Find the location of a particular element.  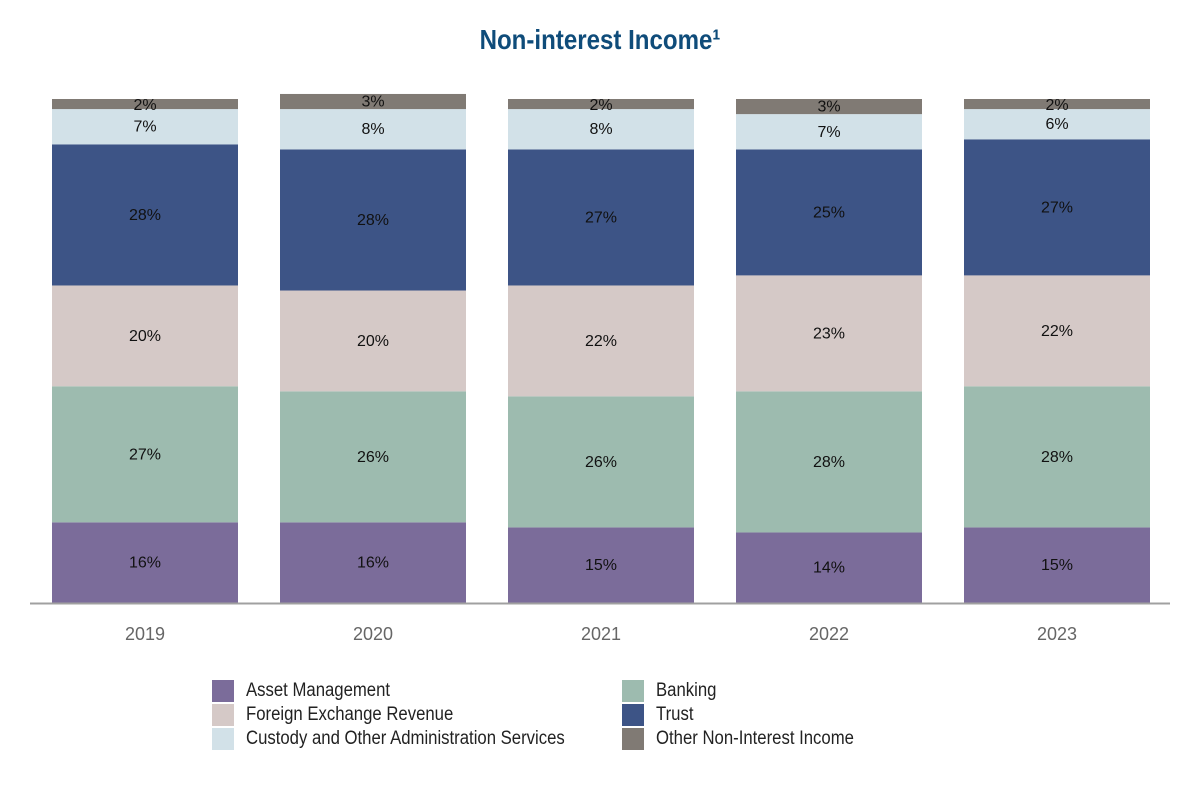

legend-swatch-asset-management is located at coordinates (223, 691).